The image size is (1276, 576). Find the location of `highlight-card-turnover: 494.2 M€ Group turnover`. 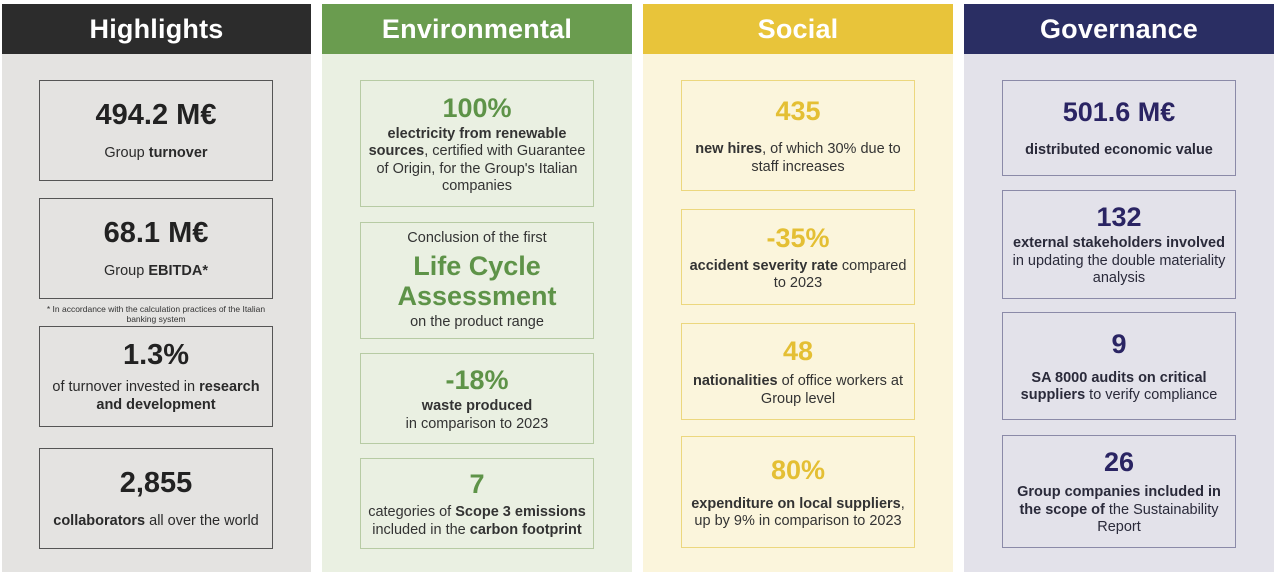

highlight-card-turnover: 494.2 M€ Group turnover is located at coordinates (156, 130).